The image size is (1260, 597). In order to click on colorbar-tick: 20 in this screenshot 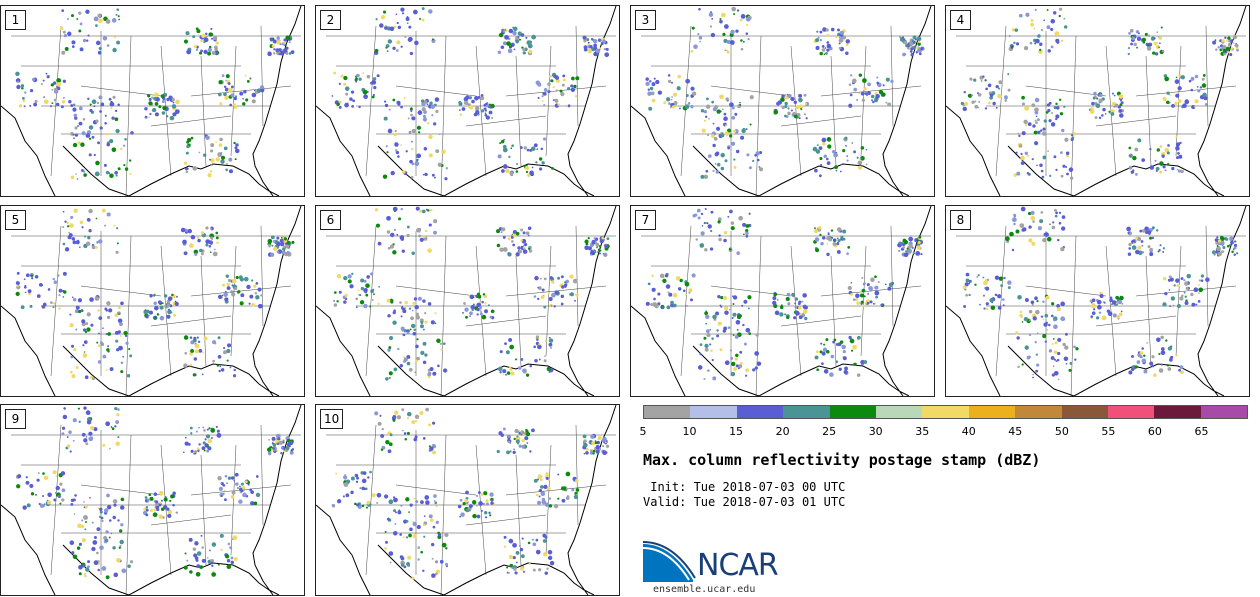, I will do `click(782, 431)`.